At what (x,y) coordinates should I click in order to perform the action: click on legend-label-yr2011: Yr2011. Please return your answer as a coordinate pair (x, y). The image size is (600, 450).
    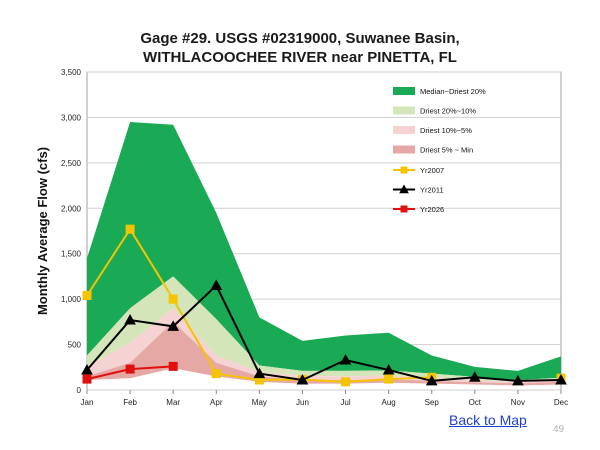
    Looking at the image, I should click on (432, 190).